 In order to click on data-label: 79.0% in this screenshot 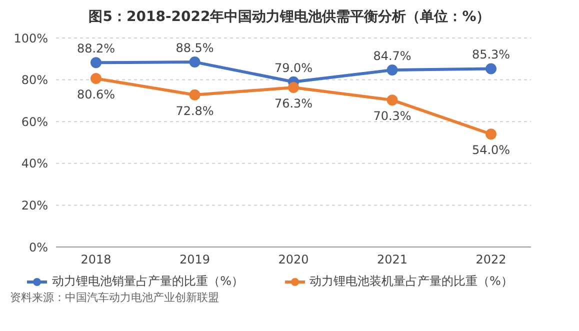, I will do `click(293, 67)`.